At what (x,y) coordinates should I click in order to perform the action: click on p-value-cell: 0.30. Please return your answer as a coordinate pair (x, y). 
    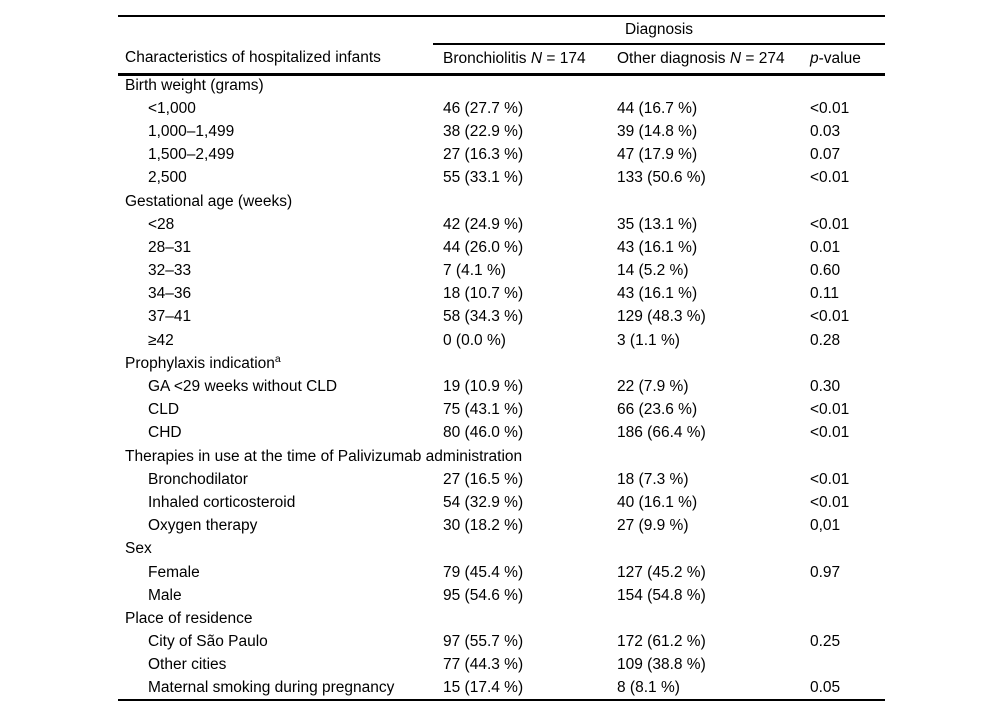
    Looking at the image, I should click on (825, 387).